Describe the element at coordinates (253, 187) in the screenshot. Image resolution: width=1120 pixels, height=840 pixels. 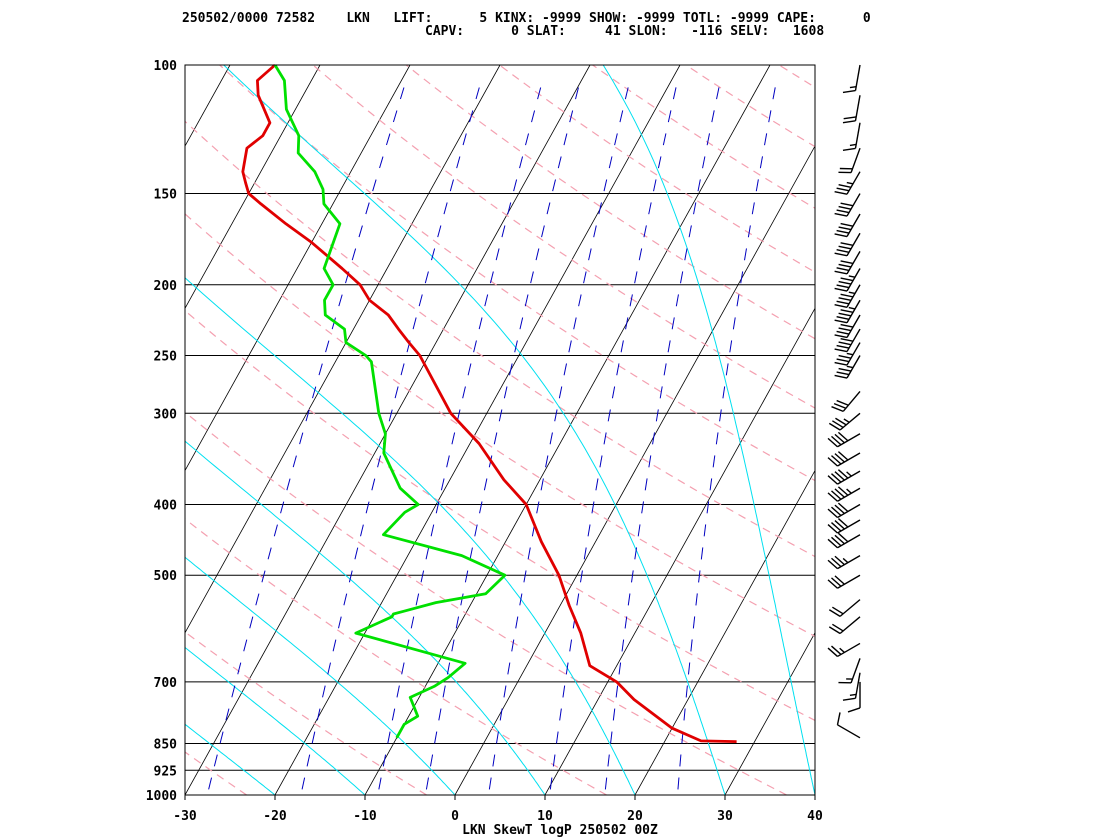
I see `isotherm--60` at that location.